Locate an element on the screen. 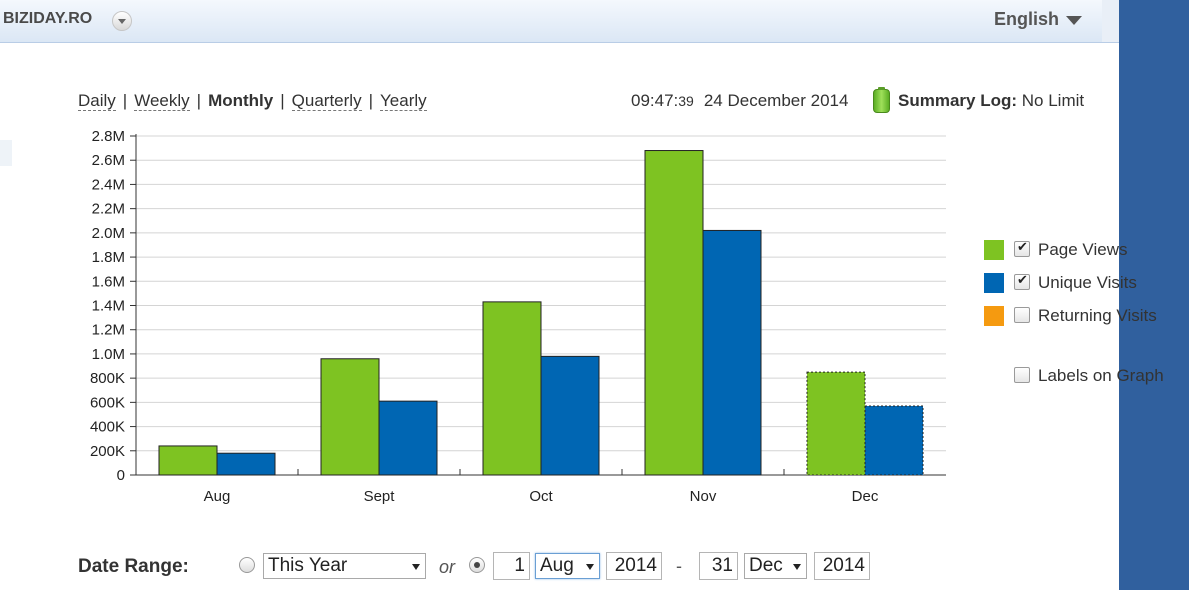  labels-on-graph-label: Labels on Graph is located at coordinates (1101, 375).